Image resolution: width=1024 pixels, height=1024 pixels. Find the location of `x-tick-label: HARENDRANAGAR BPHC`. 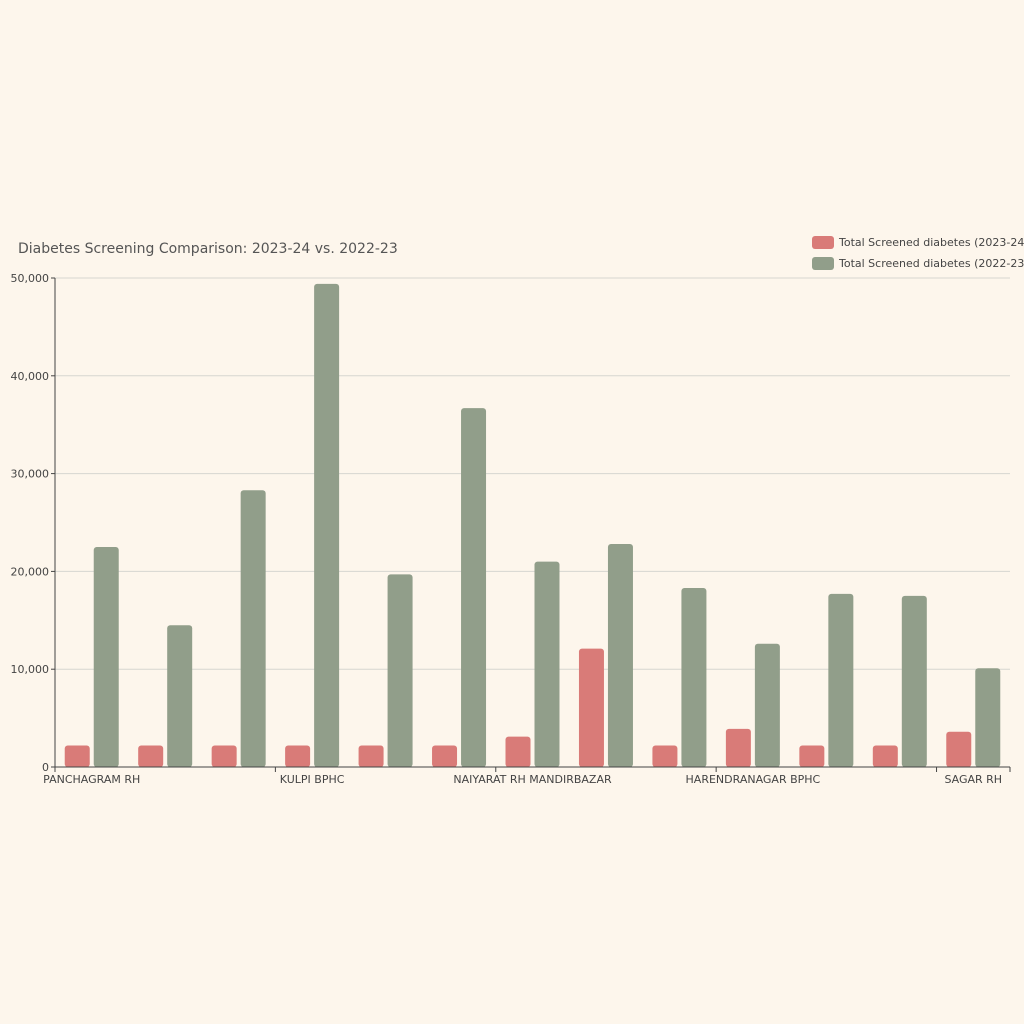

x-tick-label: HARENDRANAGAR BPHC is located at coordinates (753, 779).